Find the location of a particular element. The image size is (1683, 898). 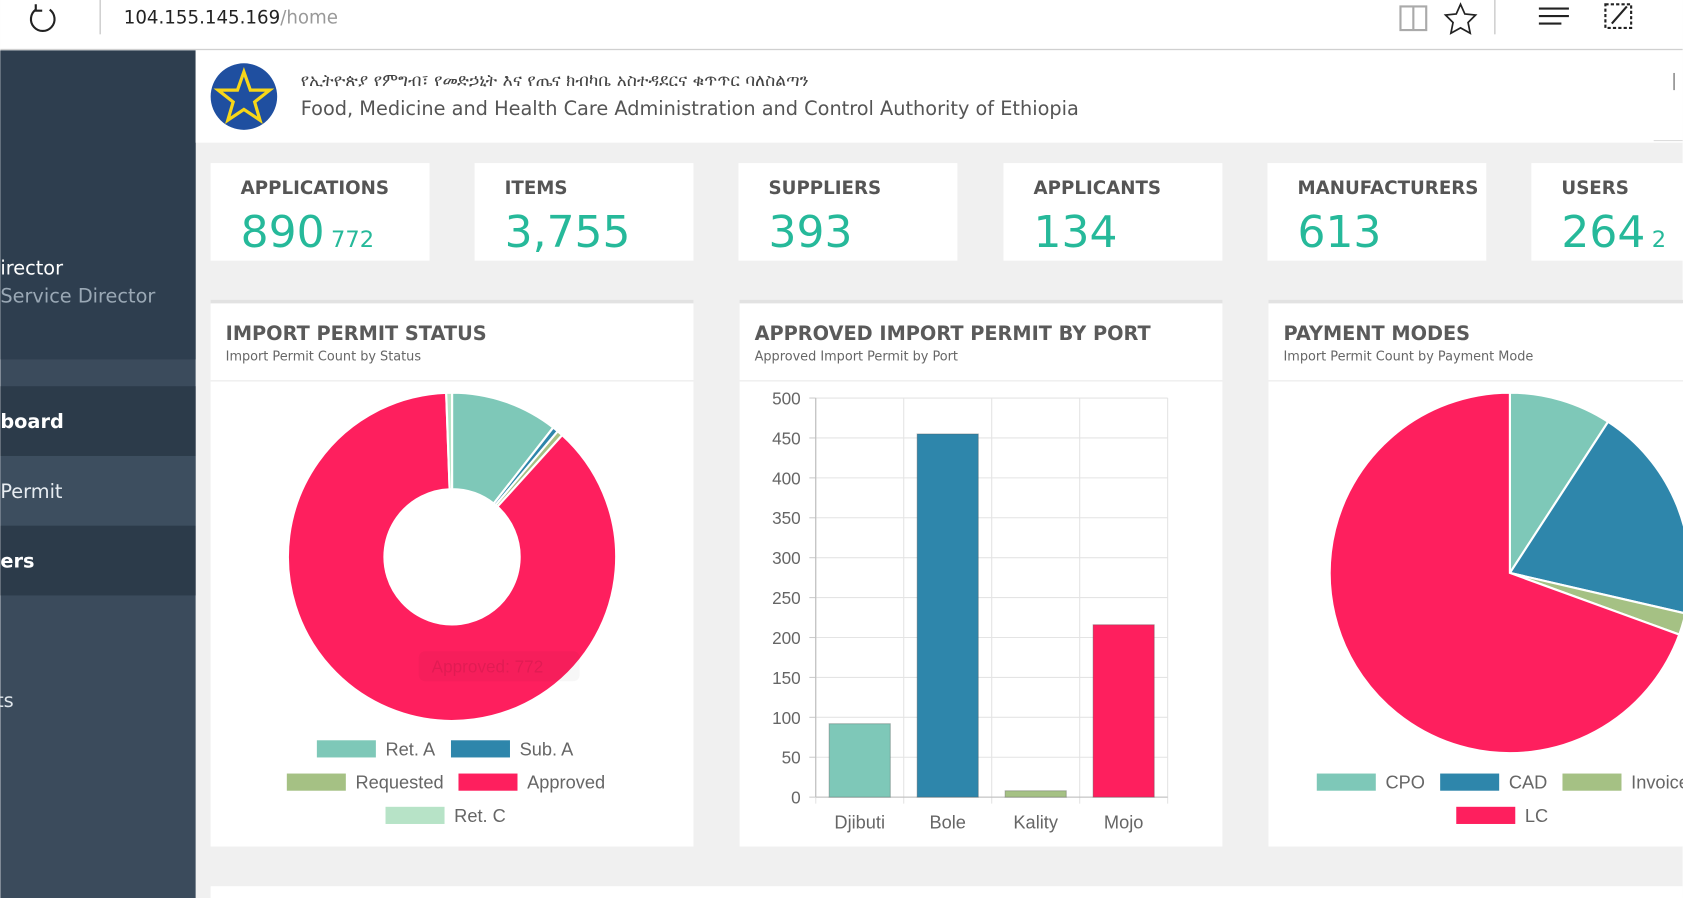

panel-title: IMPORT PERMIT STATUS is located at coordinates (356, 333).